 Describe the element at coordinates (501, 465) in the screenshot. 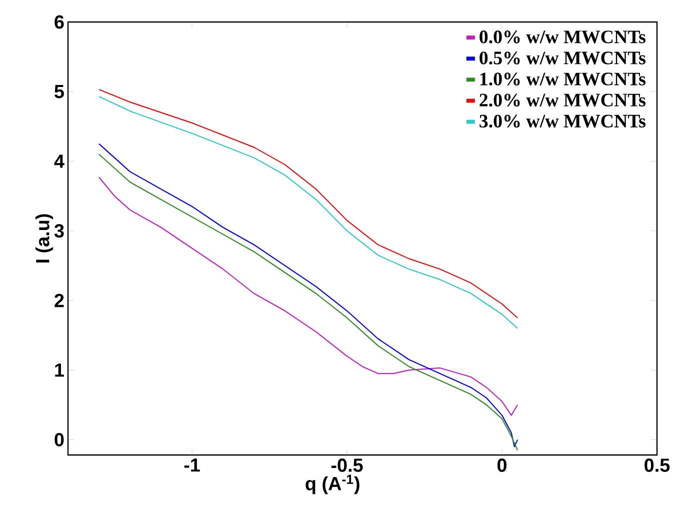

I see `x-tick-label: 0` at that location.